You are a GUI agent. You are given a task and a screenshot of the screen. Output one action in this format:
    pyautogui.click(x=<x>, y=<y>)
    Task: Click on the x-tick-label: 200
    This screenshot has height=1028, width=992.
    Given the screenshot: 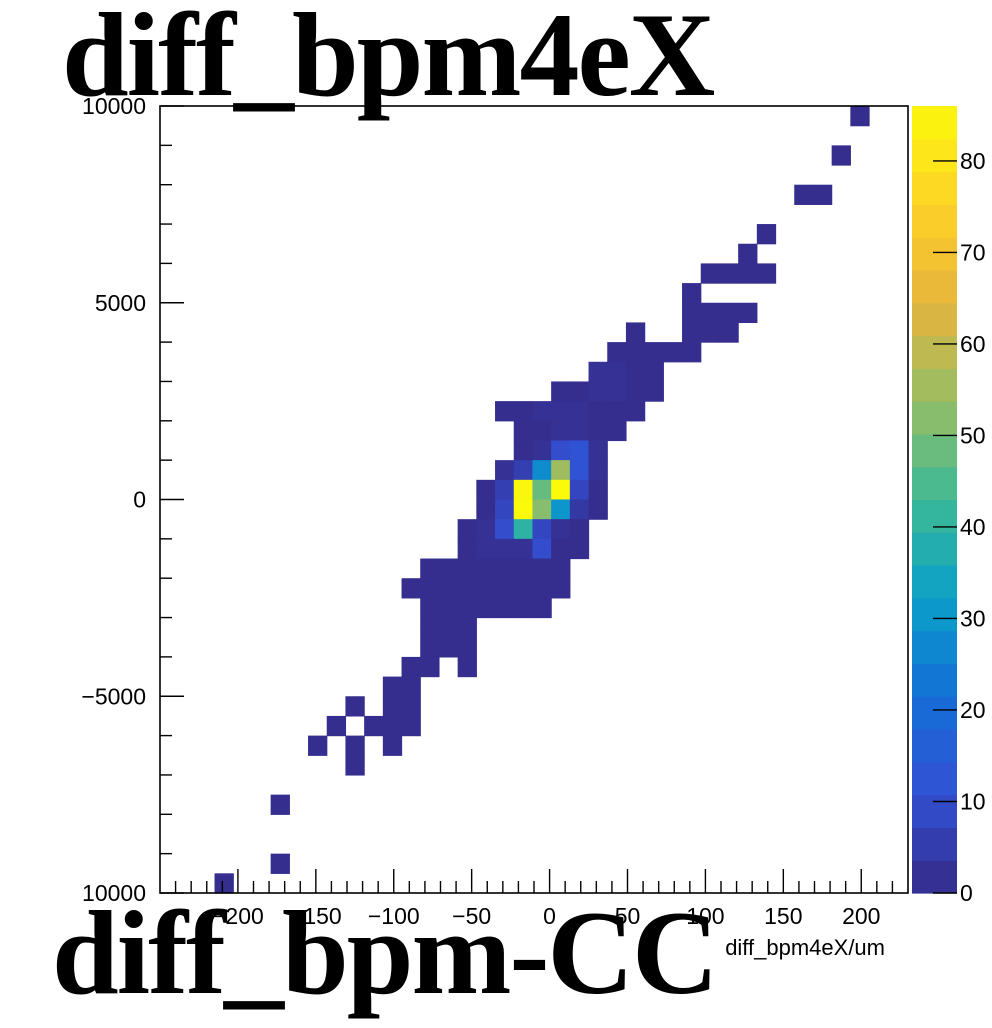 What is the action you would take?
    pyautogui.click(x=861, y=916)
    